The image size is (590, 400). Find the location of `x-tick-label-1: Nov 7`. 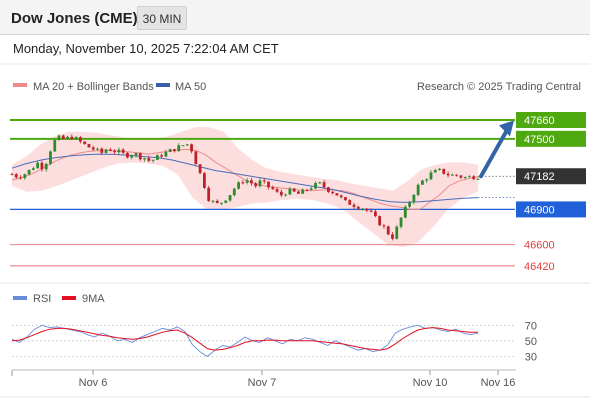

x-tick-label-1: Nov 7 is located at coordinates (262, 383).